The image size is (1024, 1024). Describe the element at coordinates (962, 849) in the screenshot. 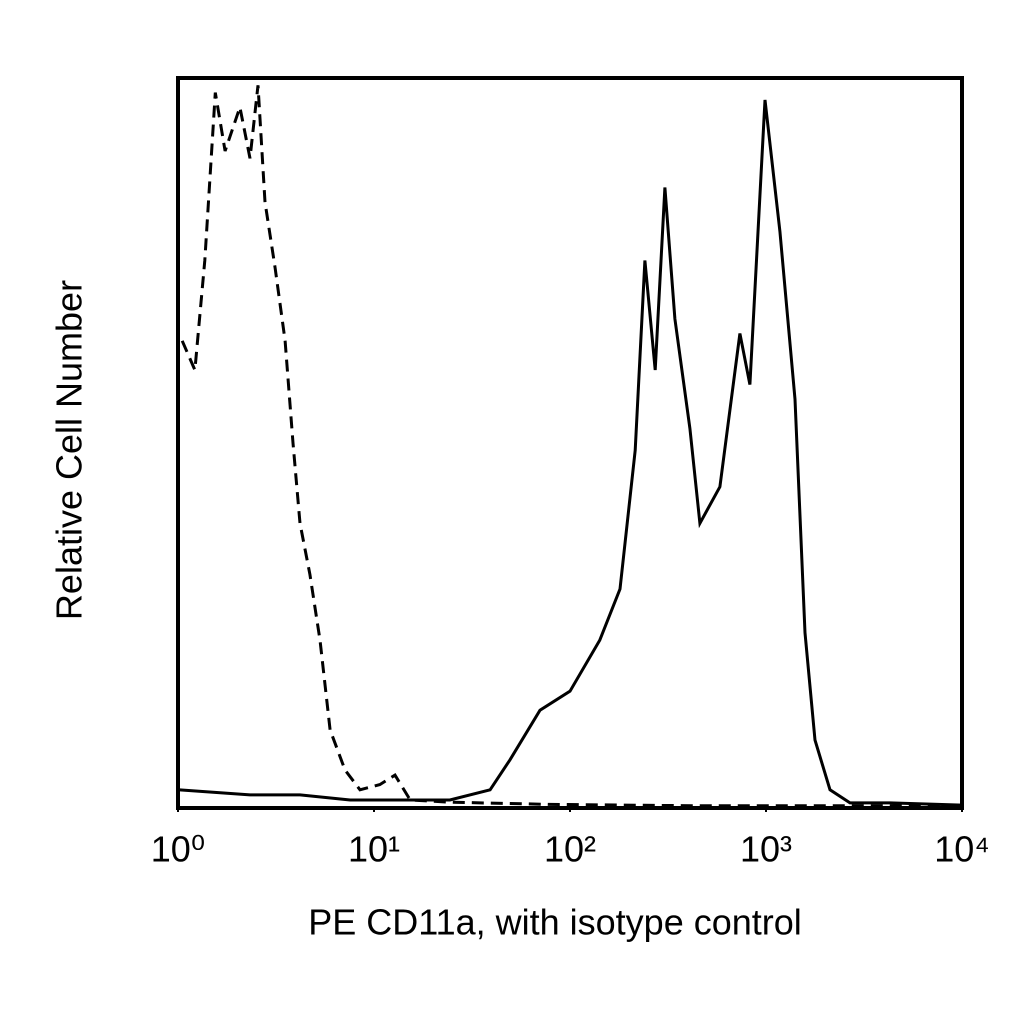

I see `x-tick-label: 10⁴` at that location.